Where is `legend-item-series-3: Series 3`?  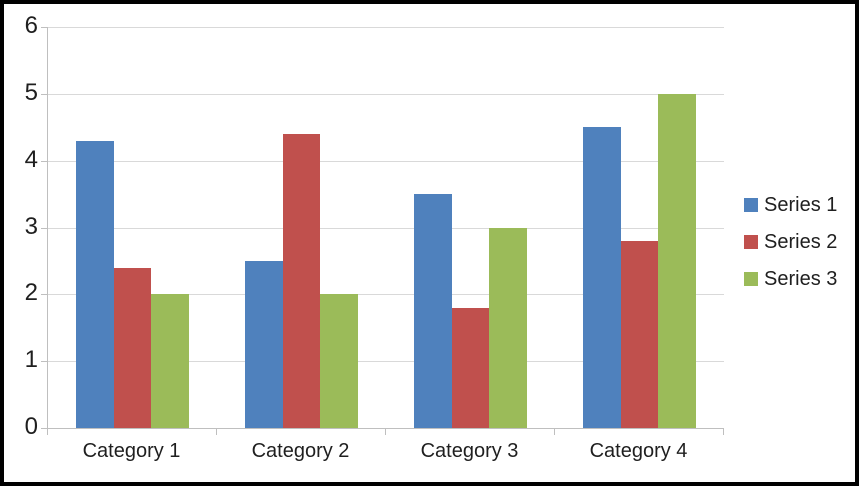 legend-item-series-3: Series 3 is located at coordinates (790, 279).